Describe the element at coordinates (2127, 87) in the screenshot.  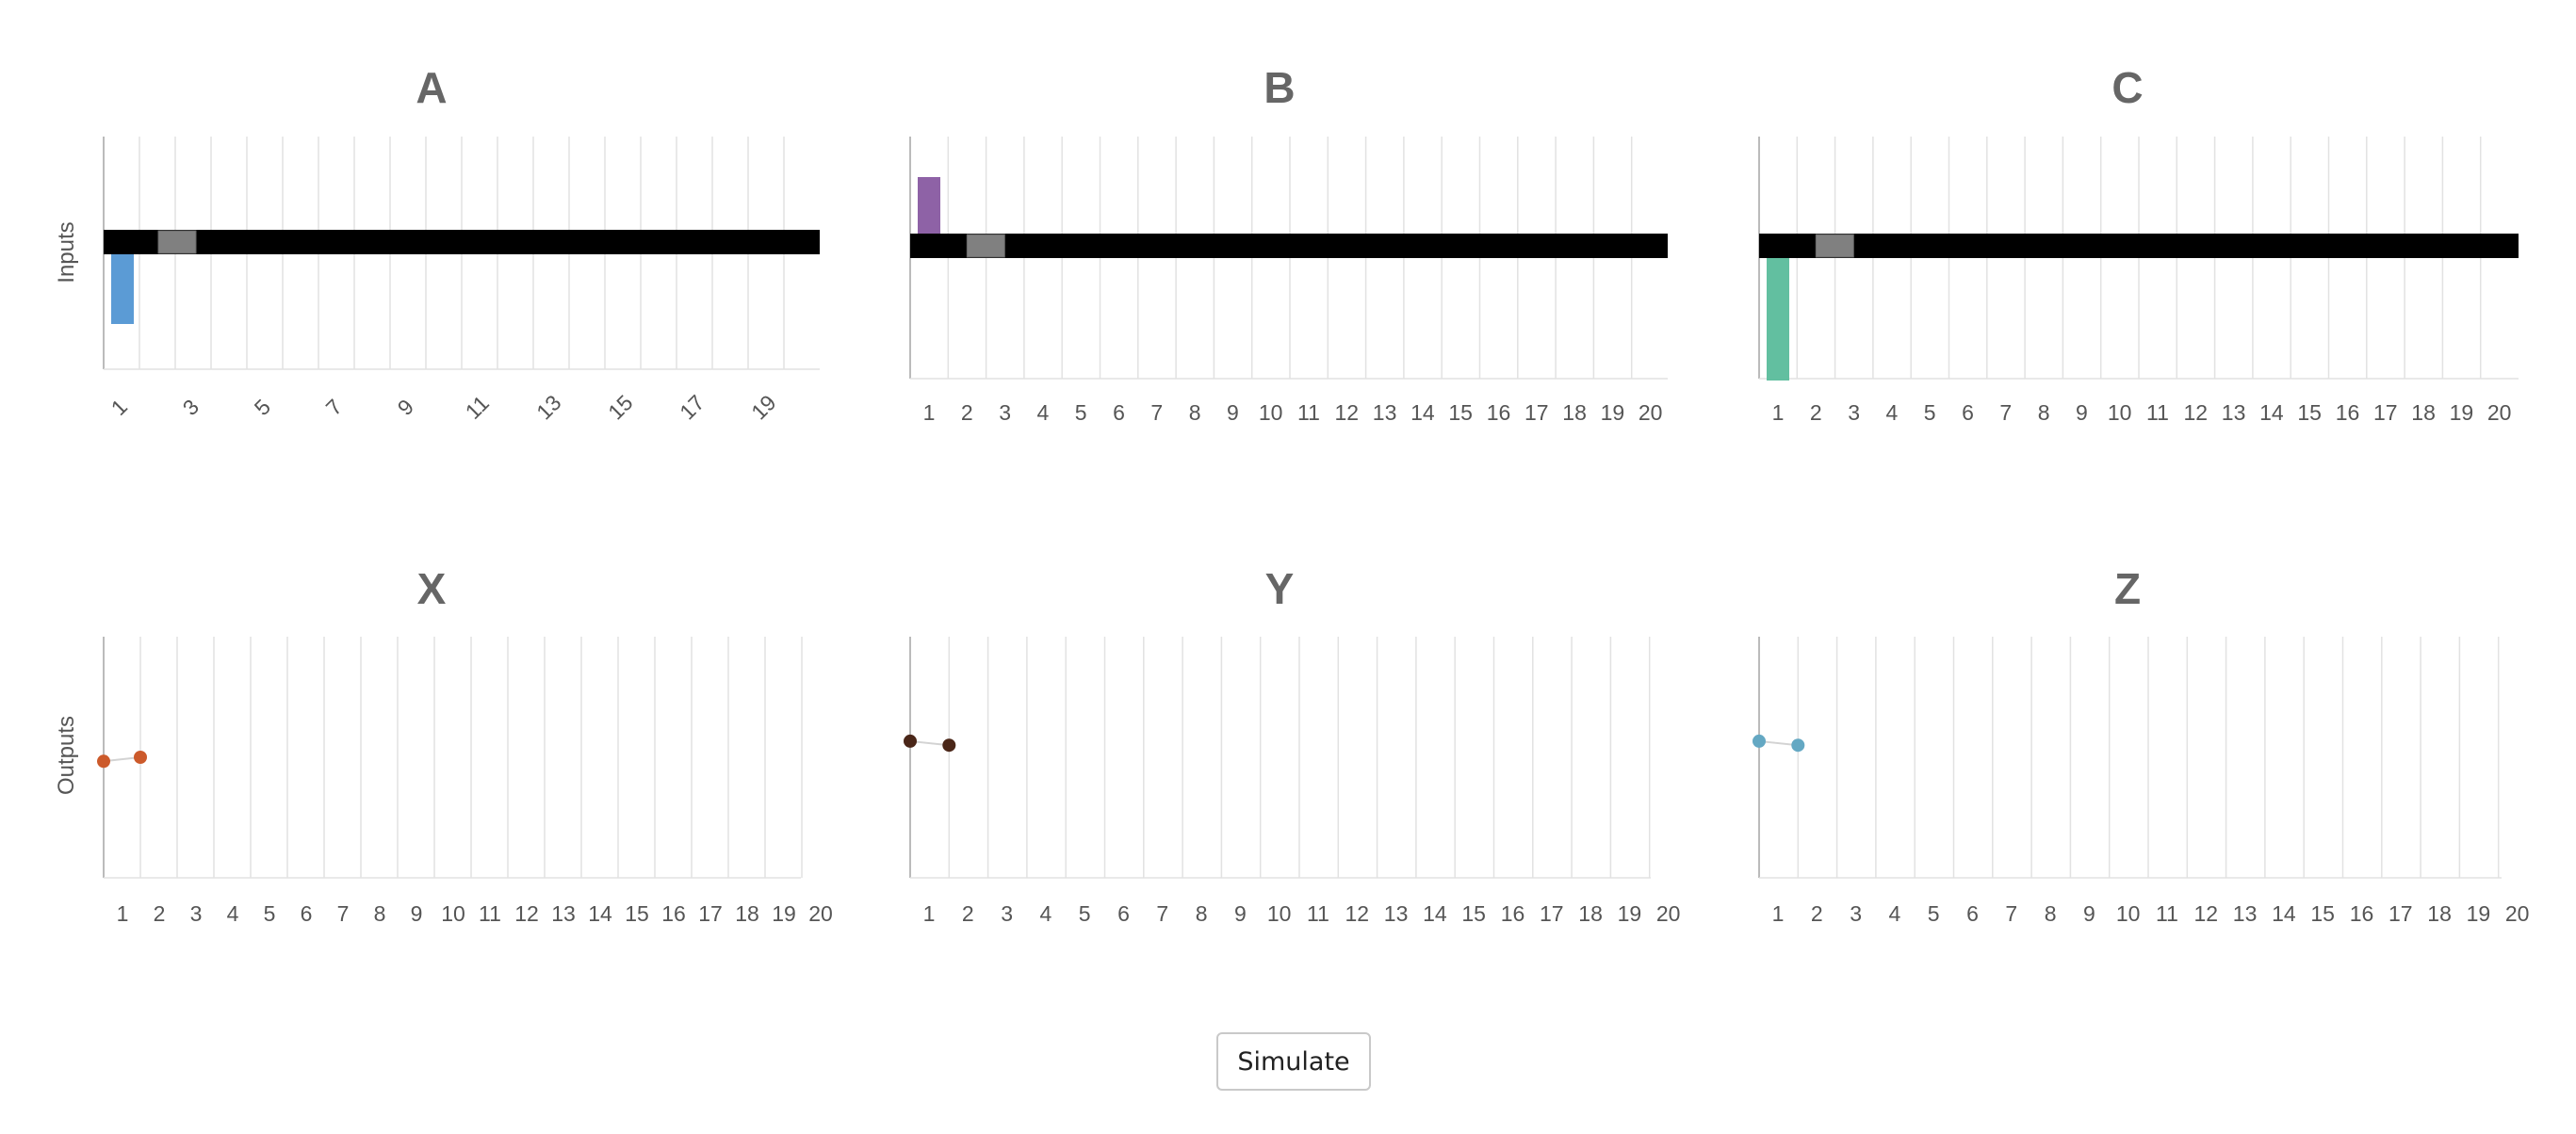
I see `panel-title-c: C` at that location.